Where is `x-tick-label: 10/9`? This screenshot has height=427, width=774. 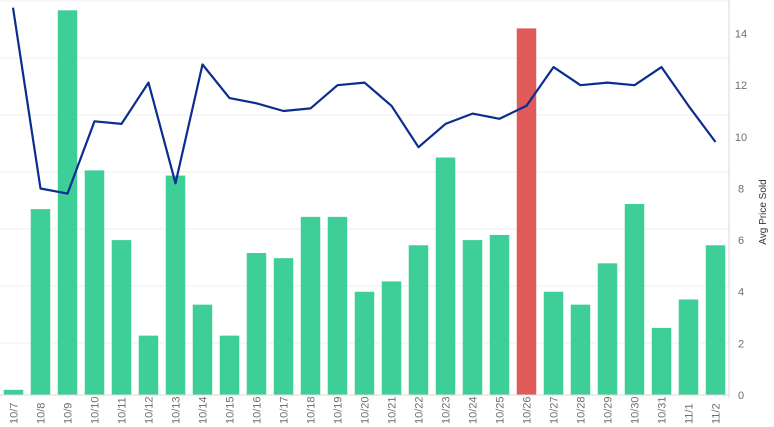
x-tick-label: 10/9 is located at coordinates (69, 413).